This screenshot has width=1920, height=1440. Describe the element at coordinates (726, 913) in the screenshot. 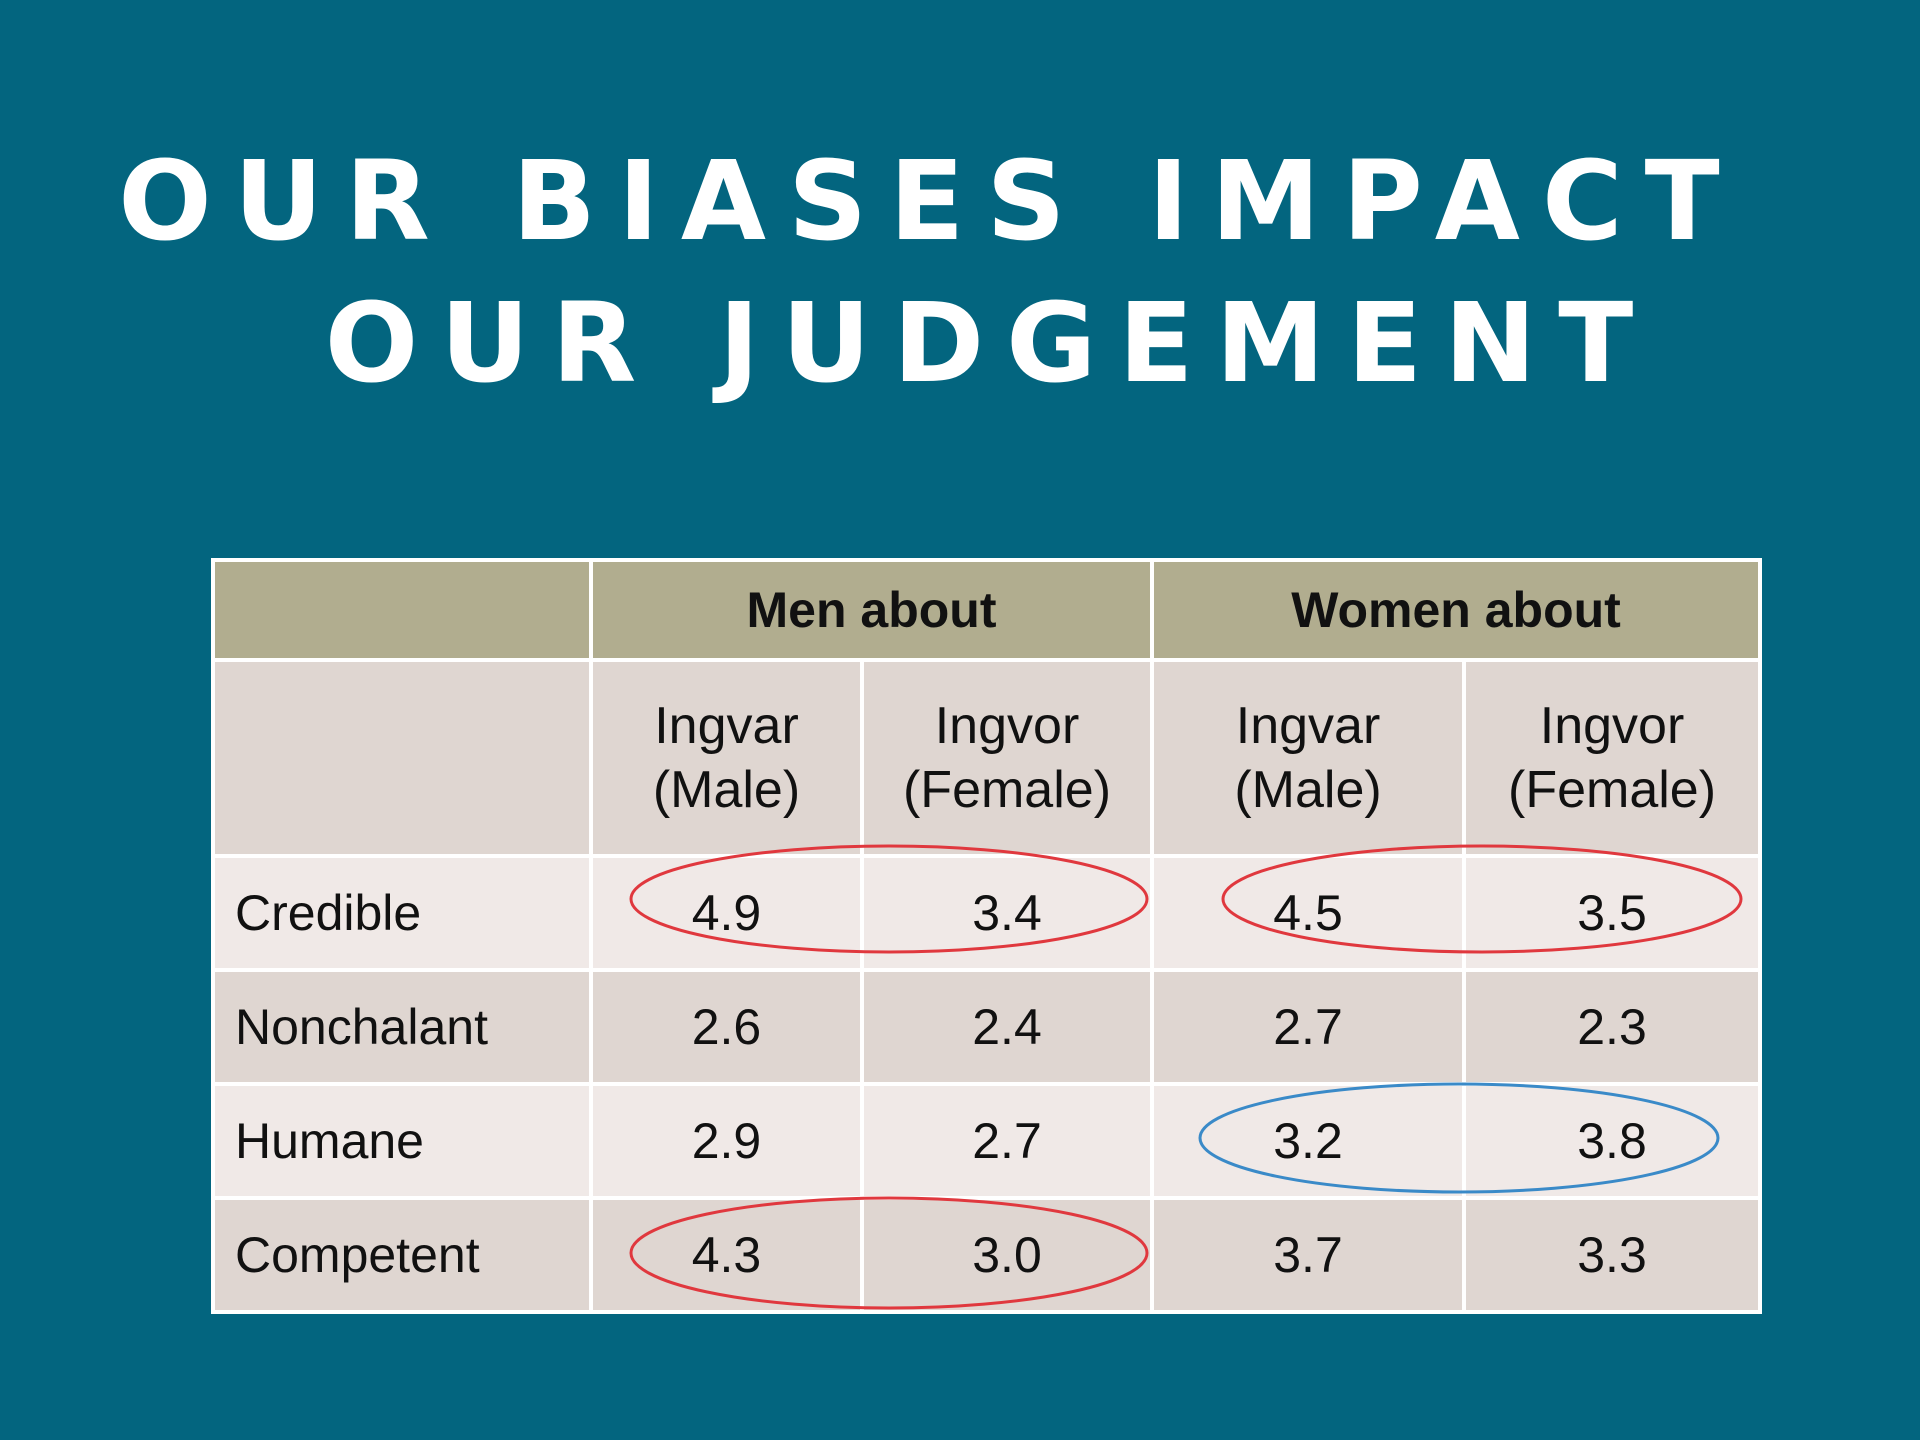

I see `value-cell: 4.9` at that location.